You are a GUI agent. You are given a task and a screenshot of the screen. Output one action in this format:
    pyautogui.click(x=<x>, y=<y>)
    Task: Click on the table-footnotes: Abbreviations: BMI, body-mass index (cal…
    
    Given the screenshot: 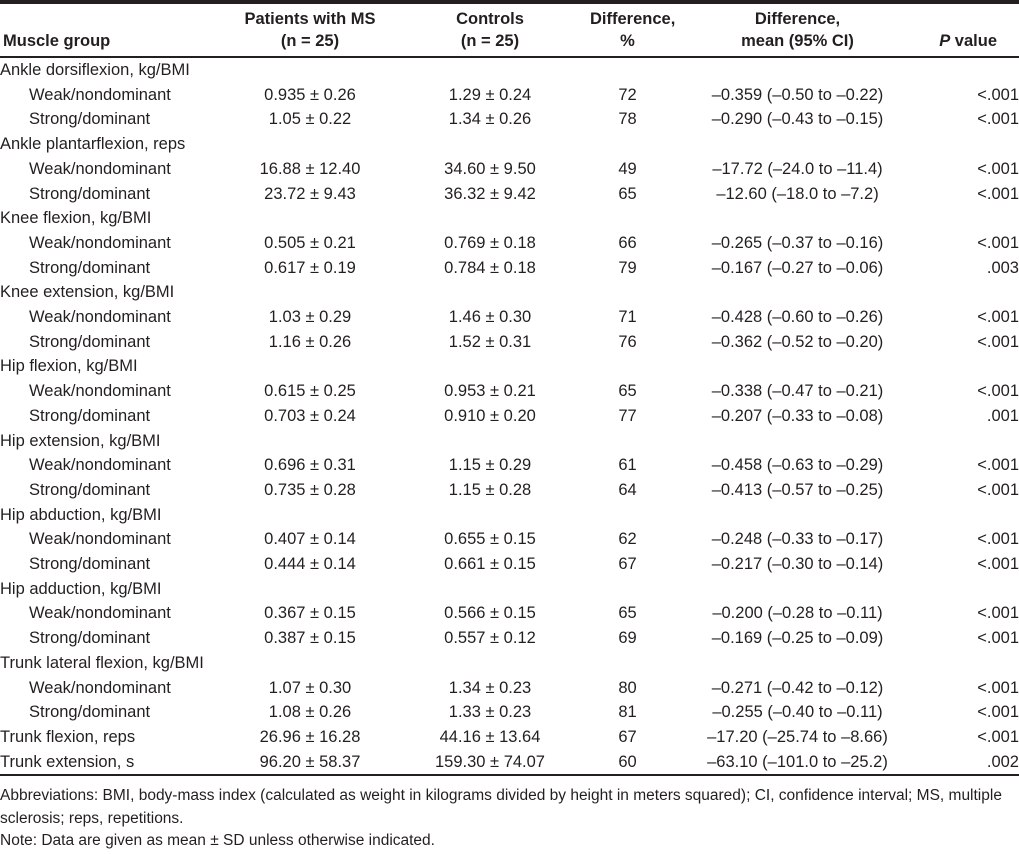 What is the action you would take?
    pyautogui.click(x=509, y=819)
    